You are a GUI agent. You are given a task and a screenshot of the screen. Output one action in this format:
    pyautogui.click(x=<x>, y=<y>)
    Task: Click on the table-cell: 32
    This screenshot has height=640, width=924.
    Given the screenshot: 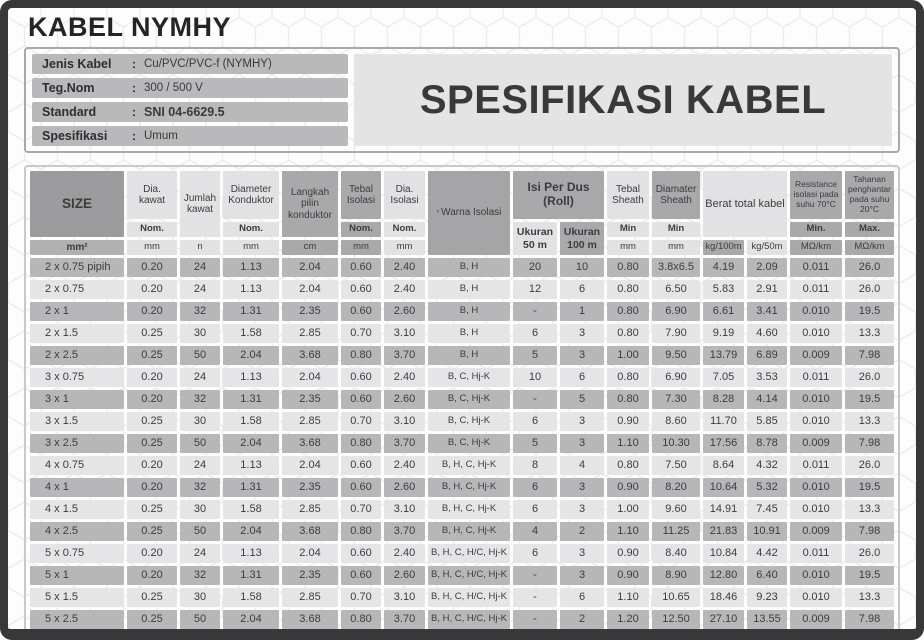 What is the action you would take?
    pyautogui.click(x=200, y=311)
    